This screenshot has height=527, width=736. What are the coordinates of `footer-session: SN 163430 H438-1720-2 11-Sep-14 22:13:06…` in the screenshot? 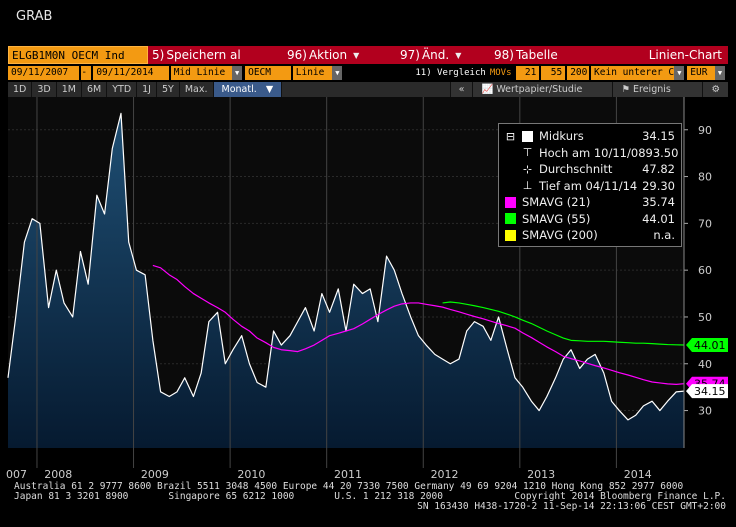 It's located at (571, 506).